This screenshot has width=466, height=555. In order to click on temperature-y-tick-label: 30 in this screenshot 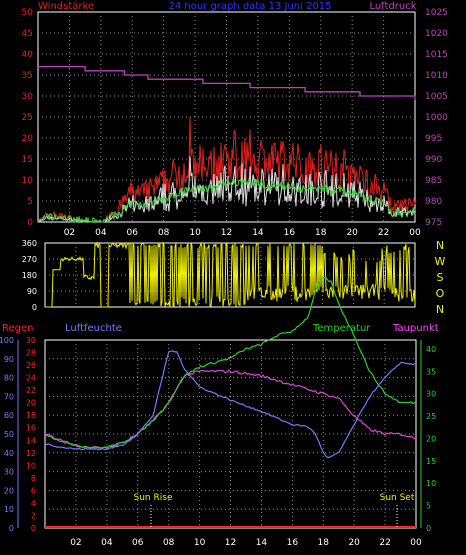, I will do `click(431, 394)`.